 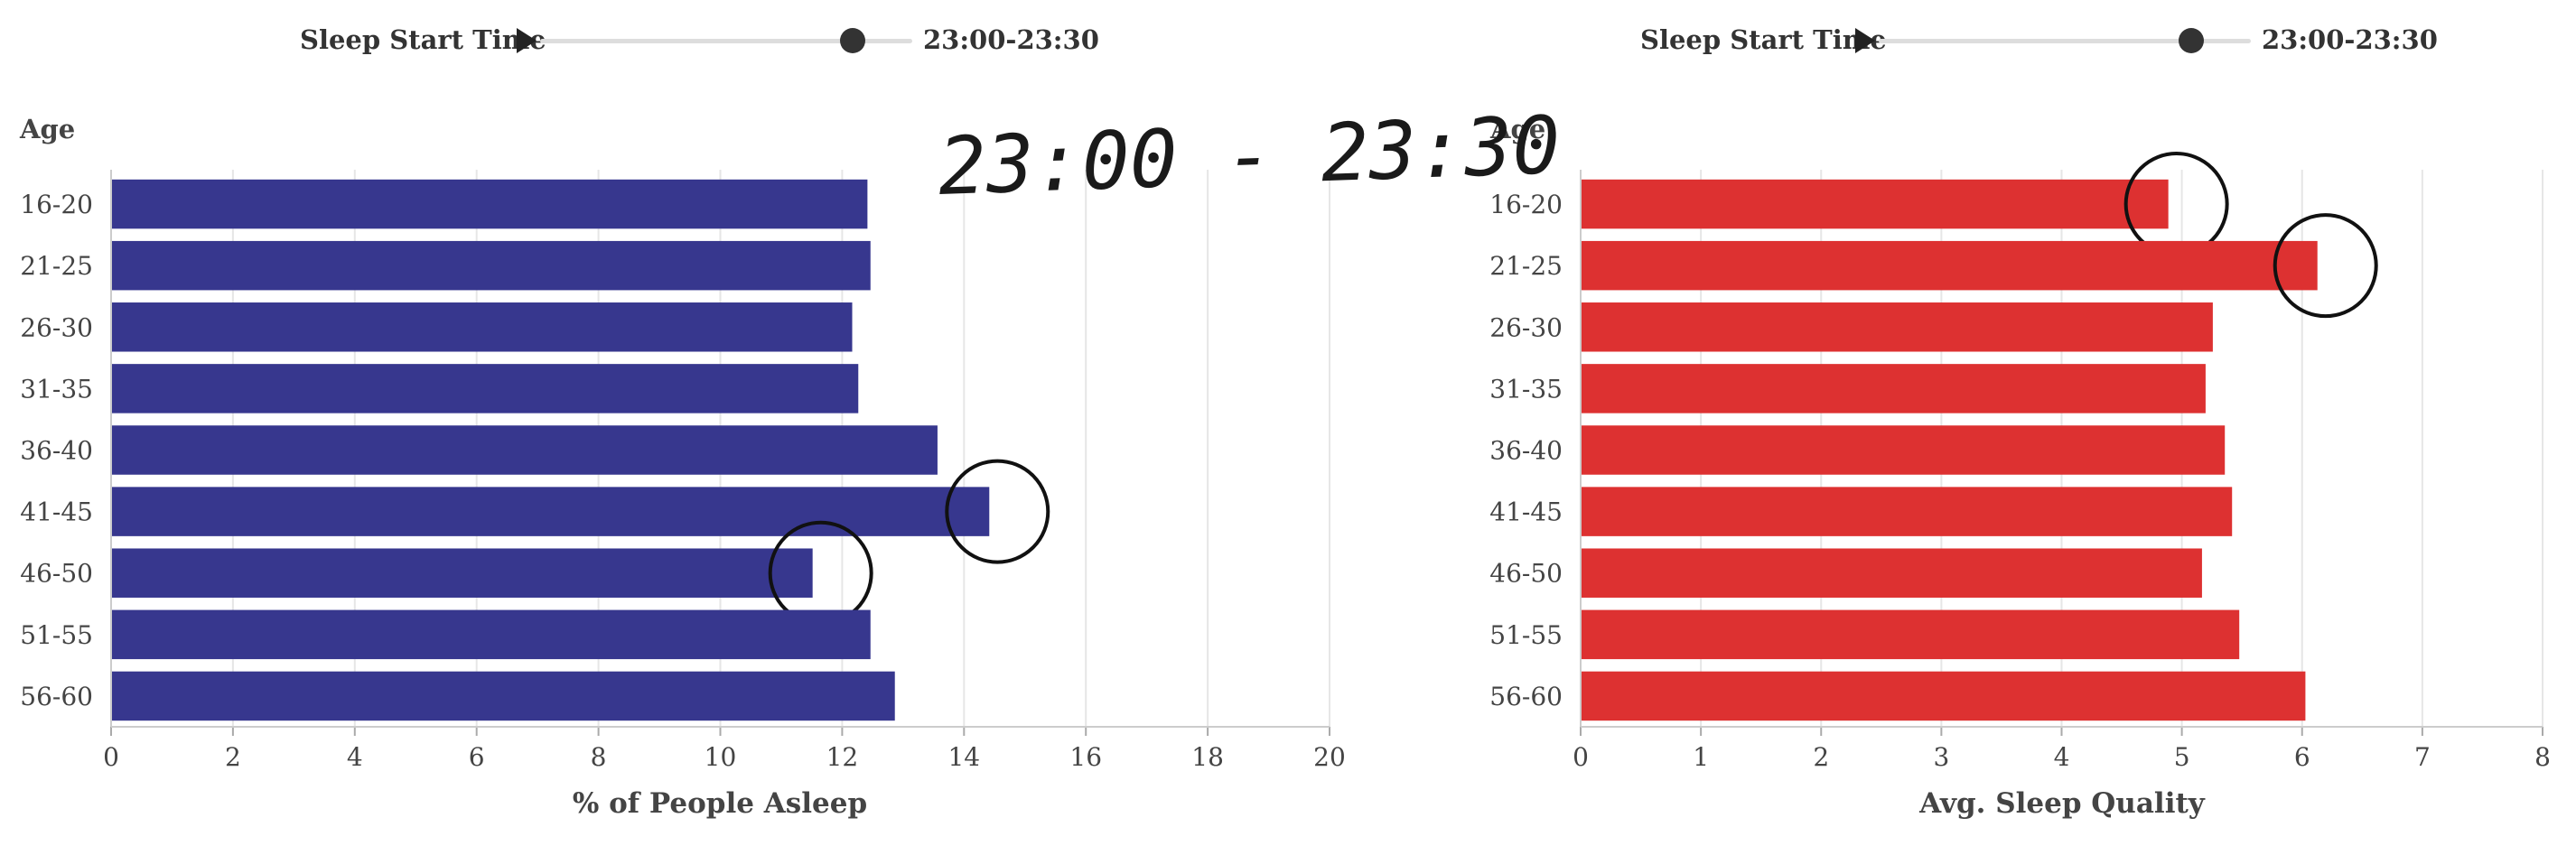 What do you see at coordinates (853, 40) in the screenshot?
I see `slider-thumb-left` at bounding box center [853, 40].